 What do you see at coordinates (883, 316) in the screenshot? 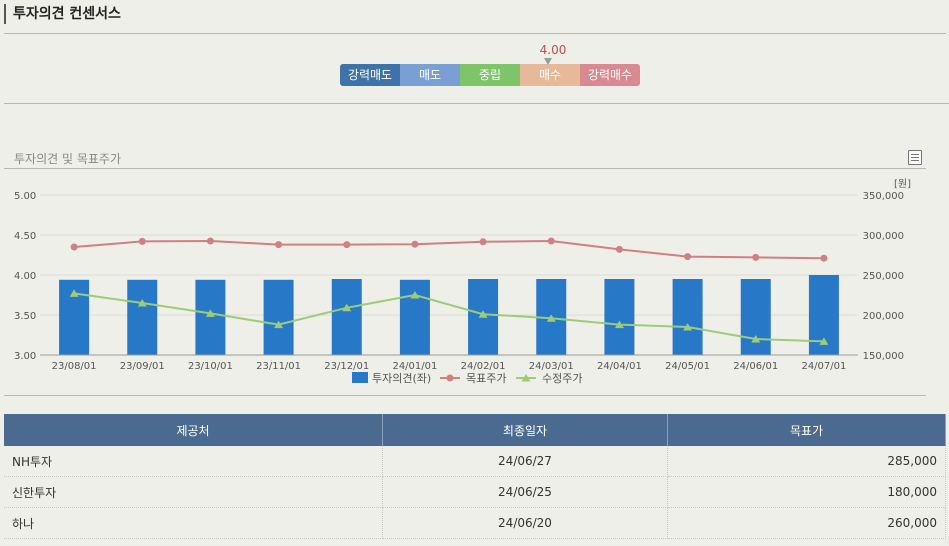
I see `y-right-tick-label: 200,000` at bounding box center [883, 316].